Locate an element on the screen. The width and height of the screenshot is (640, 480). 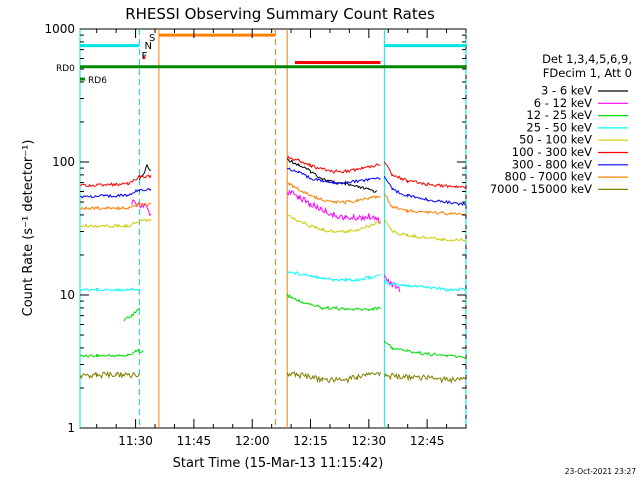
x-axis-label: Start Time (15-Mar-13 11:15:42) is located at coordinates (278, 463).